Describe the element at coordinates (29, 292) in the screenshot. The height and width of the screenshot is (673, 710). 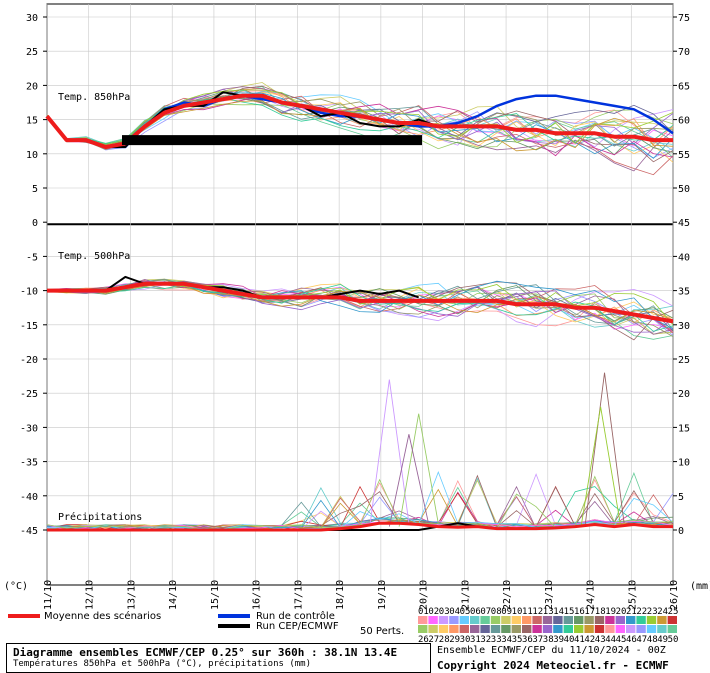
I see `left-tick-label: -10` at that location.